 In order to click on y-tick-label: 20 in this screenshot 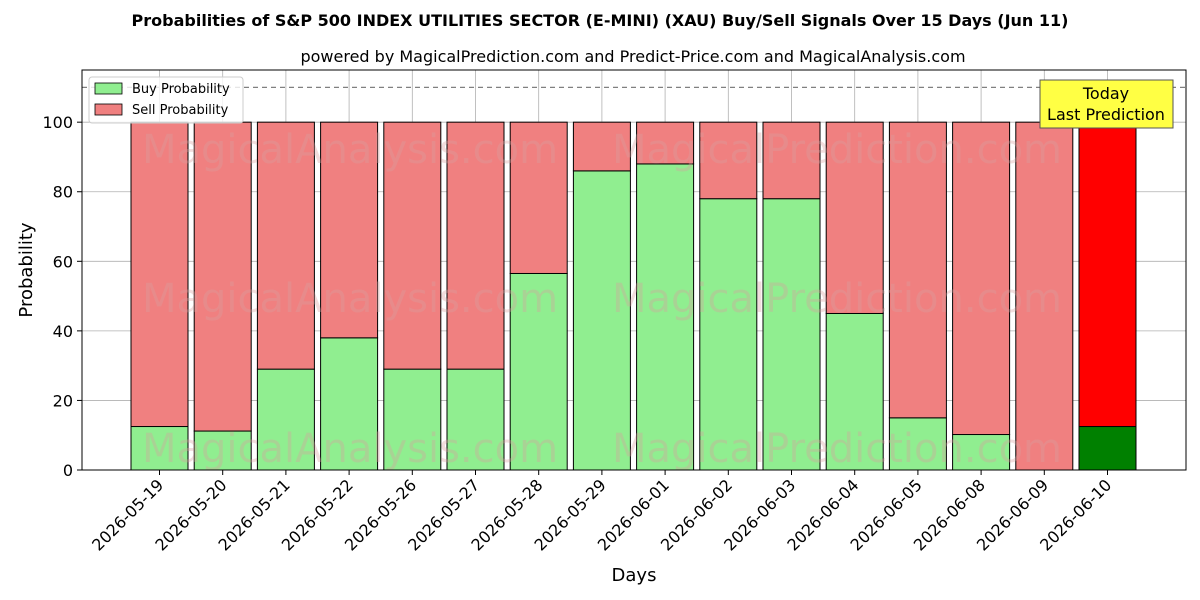, I will do `click(63, 400)`.